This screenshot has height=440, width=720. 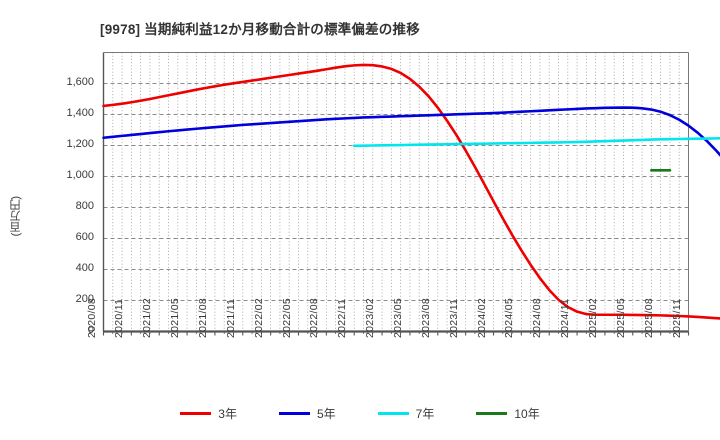 What do you see at coordinates (286, 317) in the screenshot?
I see `x-tick-label: 2022/05` at bounding box center [286, 317].